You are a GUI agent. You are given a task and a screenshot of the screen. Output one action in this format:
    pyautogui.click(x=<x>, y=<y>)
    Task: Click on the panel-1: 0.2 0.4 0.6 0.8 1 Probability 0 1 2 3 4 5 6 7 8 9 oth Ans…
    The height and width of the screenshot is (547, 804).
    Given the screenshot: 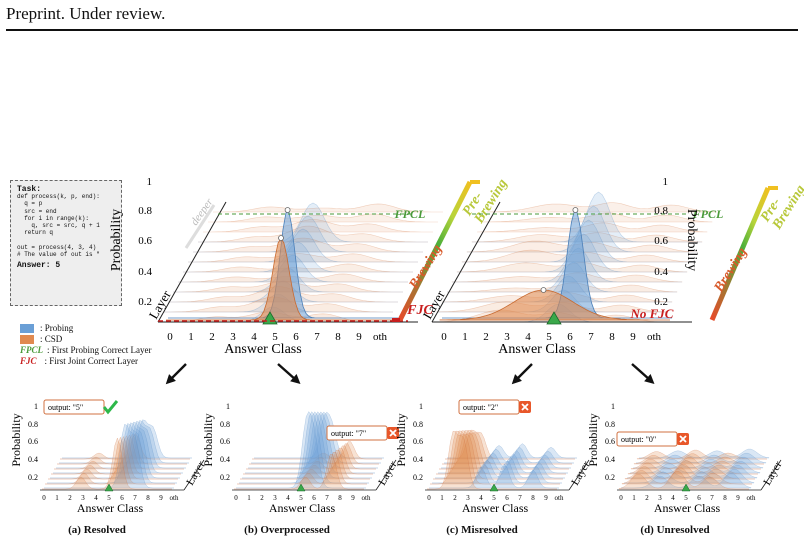 What is the action you would take?
    pyautogui.click(x=108, y=457)
    